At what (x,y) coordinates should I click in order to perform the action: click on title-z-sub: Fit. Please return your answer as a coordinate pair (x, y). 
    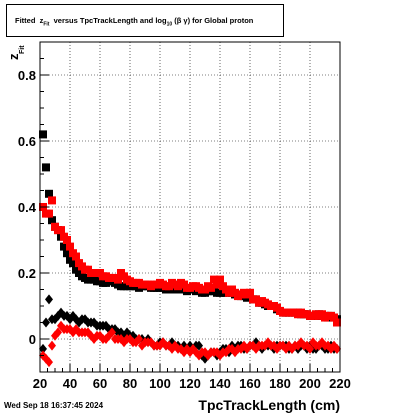
    Looking at the image, I should click on (46, 24).